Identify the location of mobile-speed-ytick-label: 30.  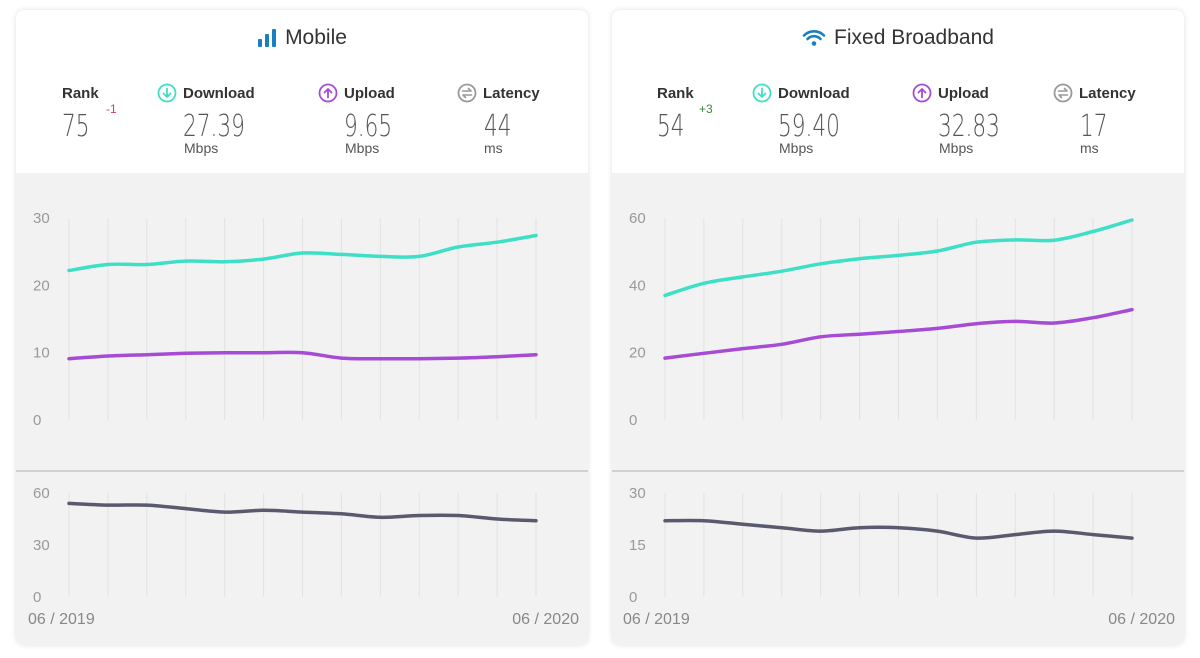
(41, 218).